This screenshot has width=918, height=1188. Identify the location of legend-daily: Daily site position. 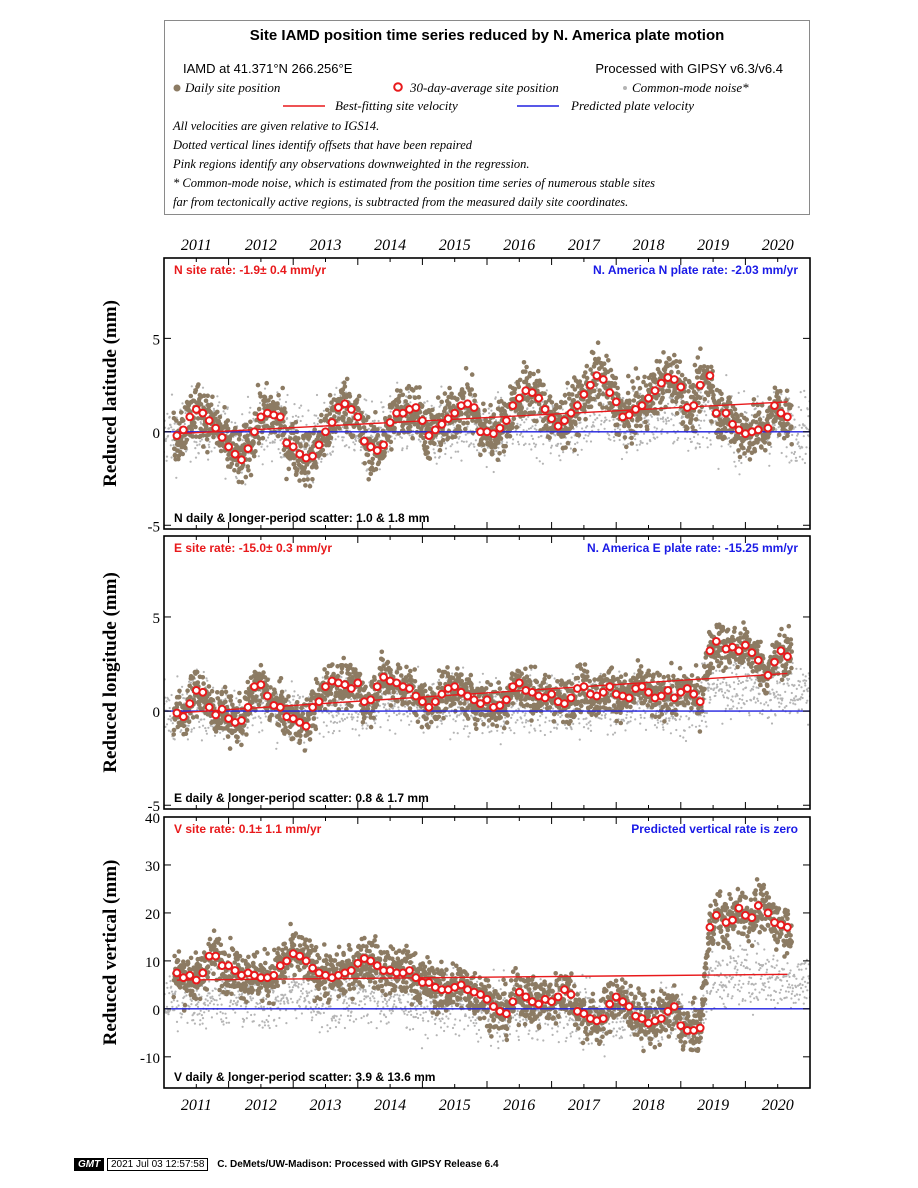
(233, 87).